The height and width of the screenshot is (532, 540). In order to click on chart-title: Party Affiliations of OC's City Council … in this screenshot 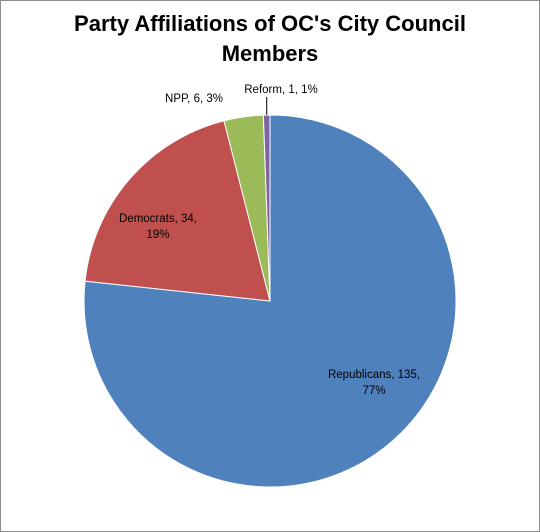, I will do `click(270, 39)`.